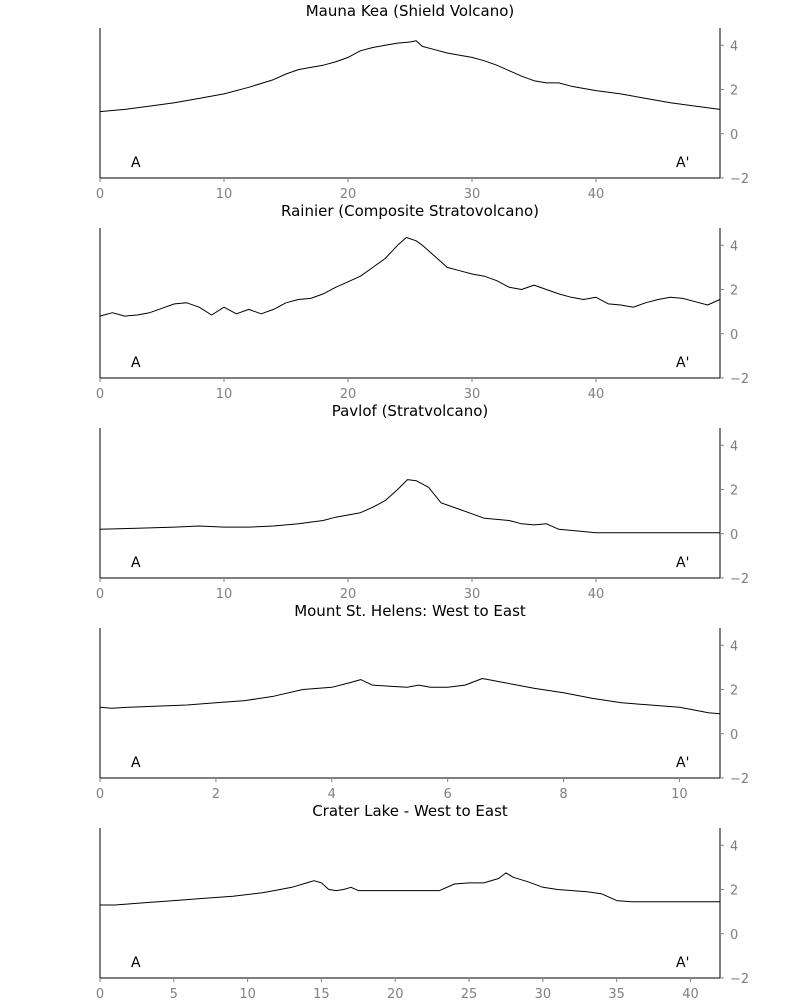 This screenshot has height=1000, width=800. What do you see at coordinates (410, 811) in the screenshot?
I see `chart-title: Crater Lake - West to East` at bounding box center [410, 811].